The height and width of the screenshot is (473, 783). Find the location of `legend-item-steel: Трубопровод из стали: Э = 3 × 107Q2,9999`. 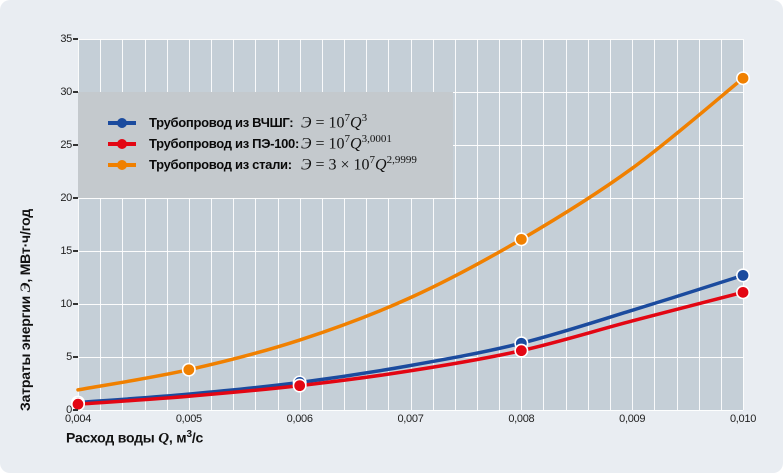

legend-item-steel: Трубопровод из стали: Э = 3 × 107Q2,9999 is located at coordinates (265, 164).